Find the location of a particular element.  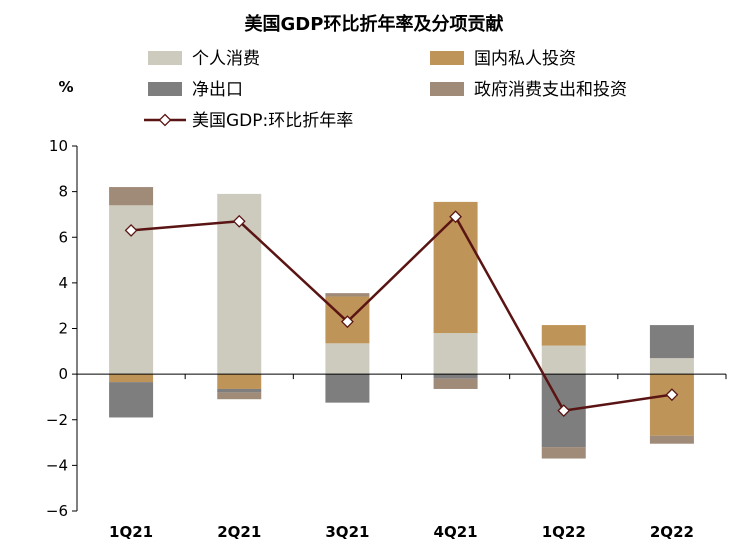

legend-label: 个人消费 is located at coordinates (226, 59).